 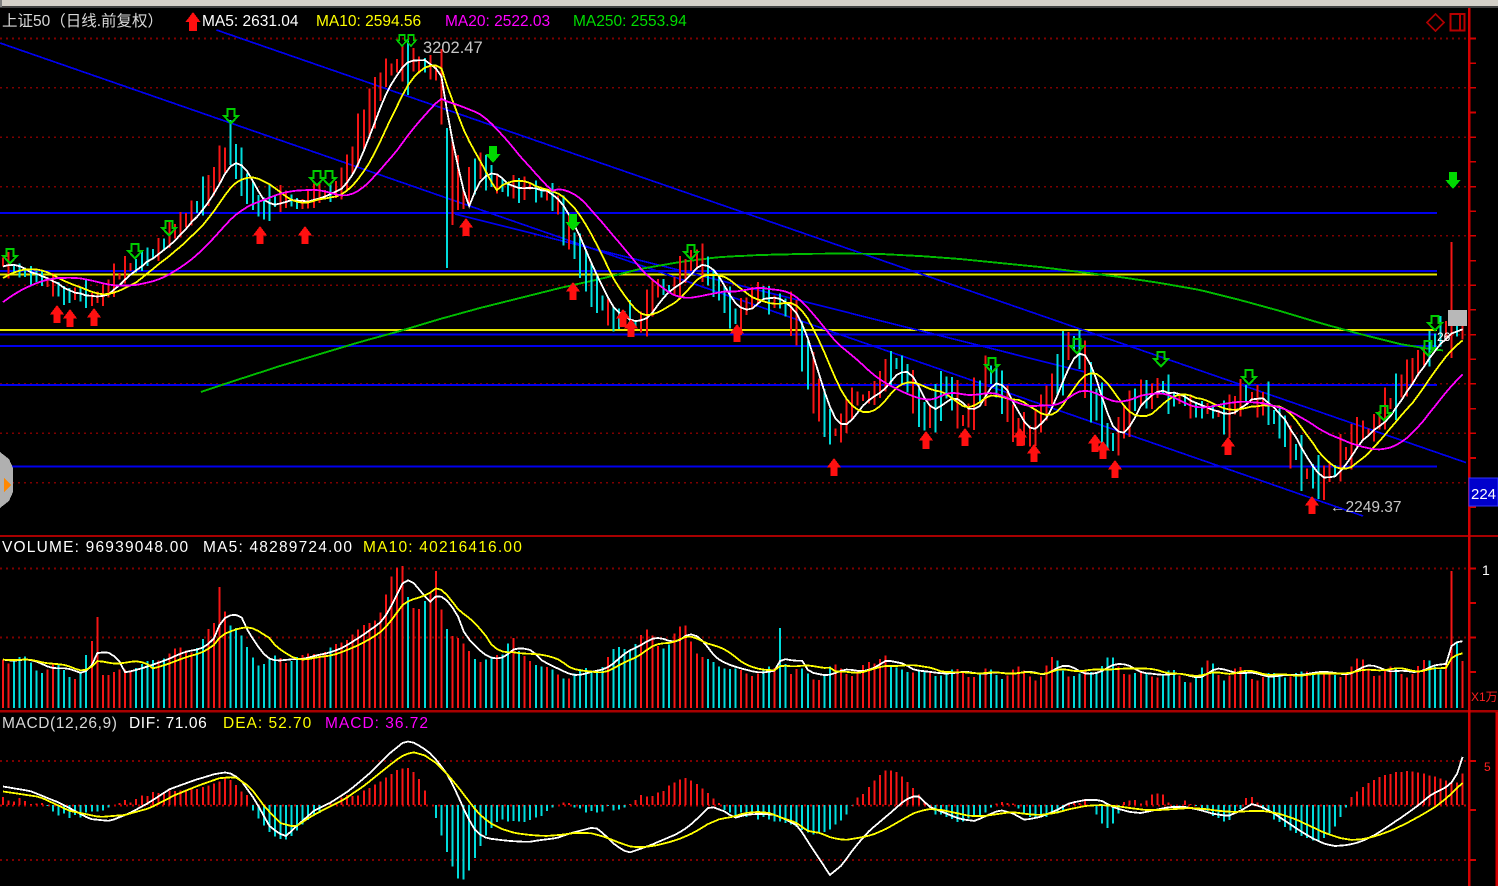 I want to click on svg-text: 1, so click(x=1486, y=570).